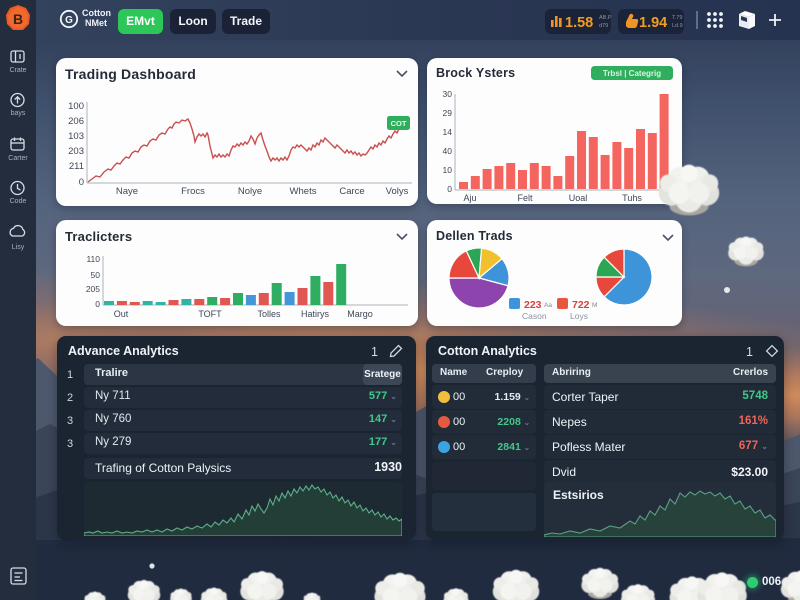  I want to click on svg-text: G, so click(69, 20).